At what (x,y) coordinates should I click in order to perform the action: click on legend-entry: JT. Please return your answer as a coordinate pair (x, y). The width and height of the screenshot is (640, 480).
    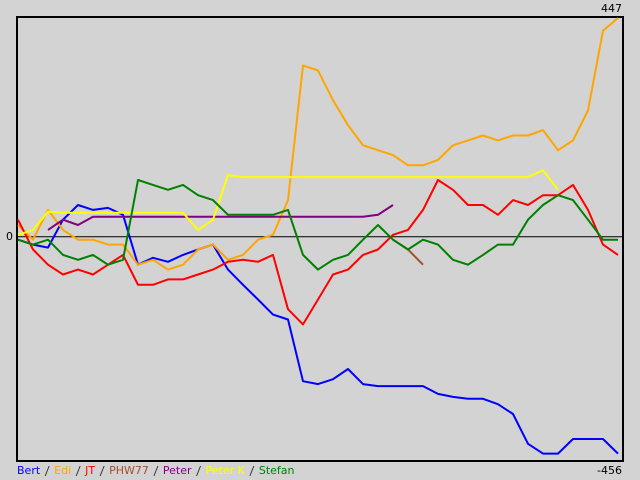
    Looking at the image, I should click on (89, 470).